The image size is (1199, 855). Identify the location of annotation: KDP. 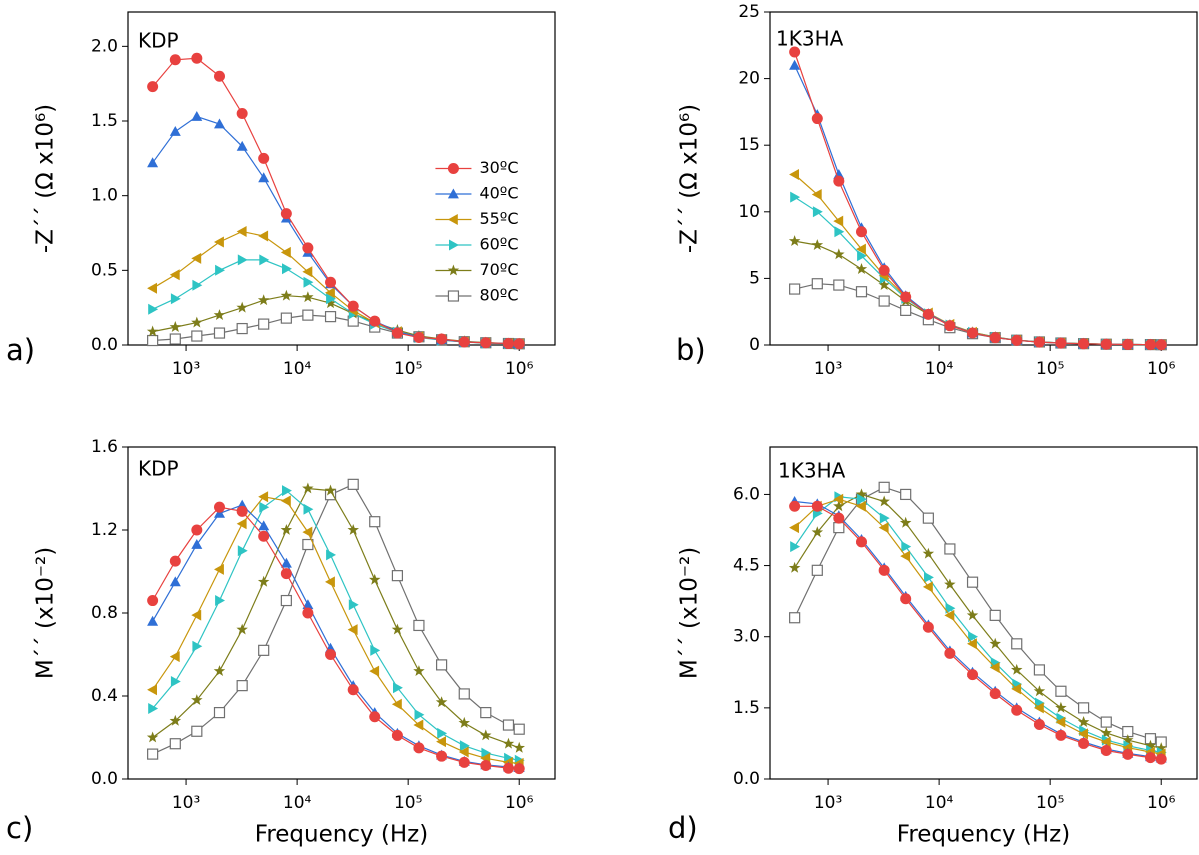
(158, 469).